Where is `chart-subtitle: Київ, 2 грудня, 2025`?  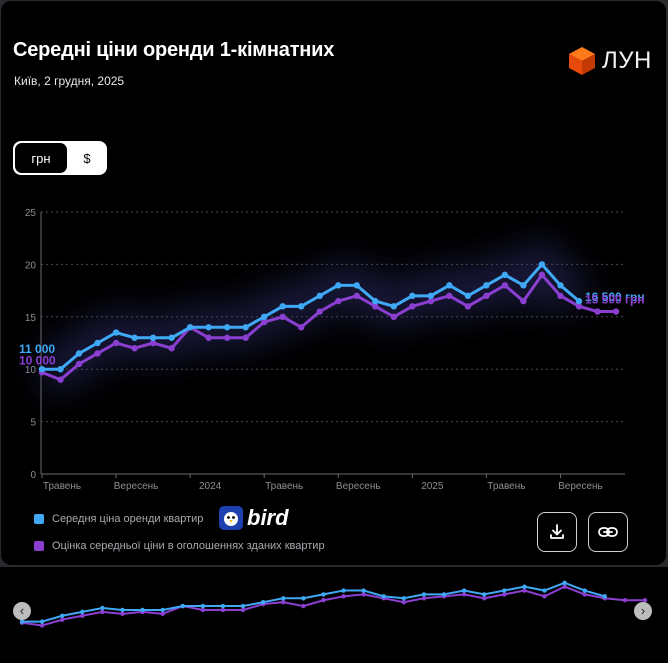
chart-subtitle: Київ, 2 грудня, 2025 is located at coordinates (69, 81).